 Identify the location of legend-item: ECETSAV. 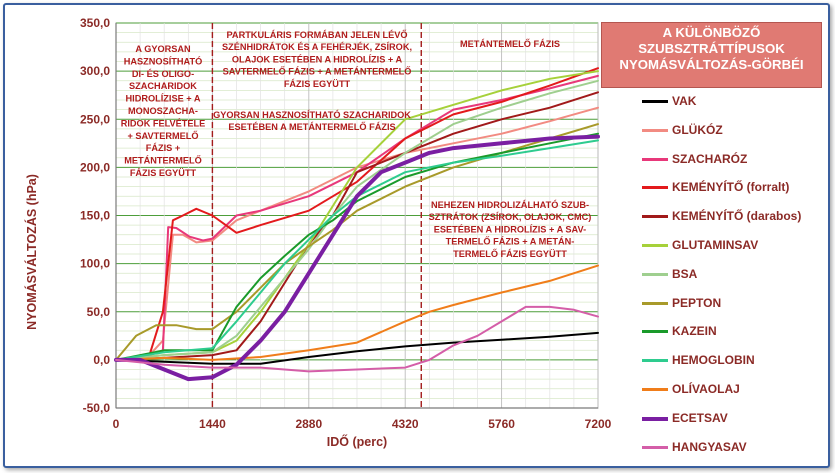
(728, 419).